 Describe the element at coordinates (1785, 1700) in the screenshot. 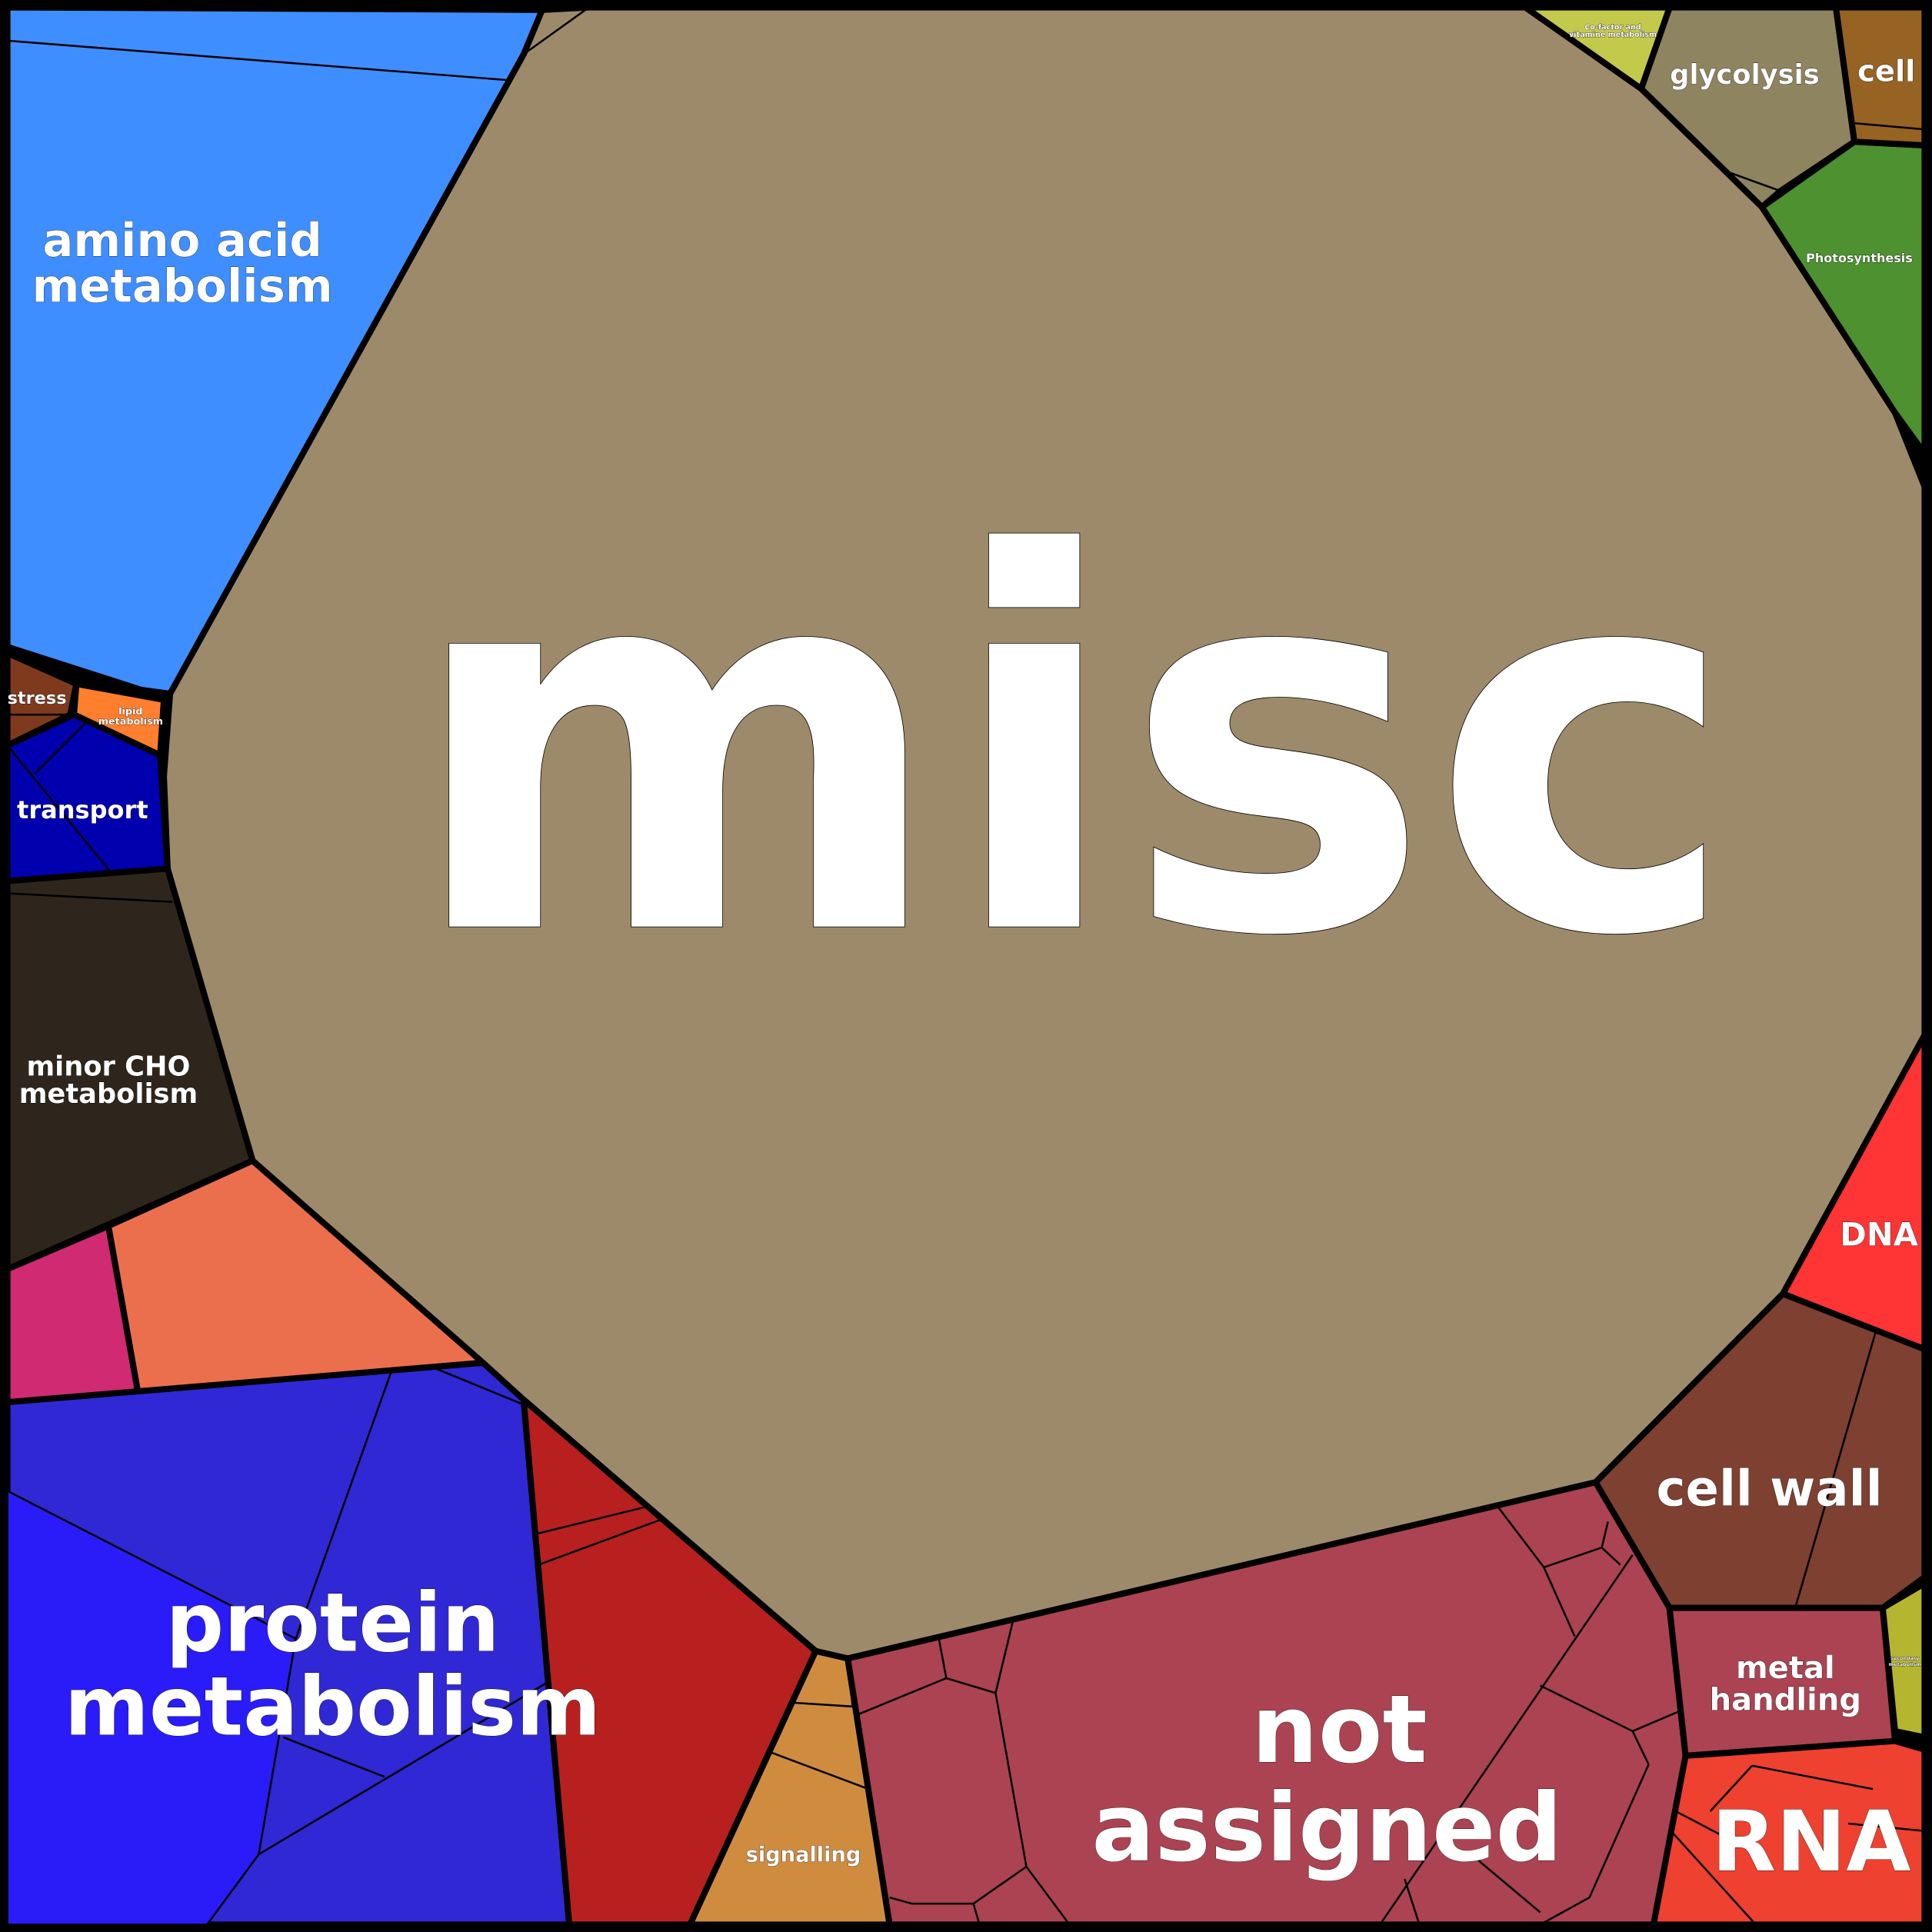

I see `label-metal-2: handling` at that location.